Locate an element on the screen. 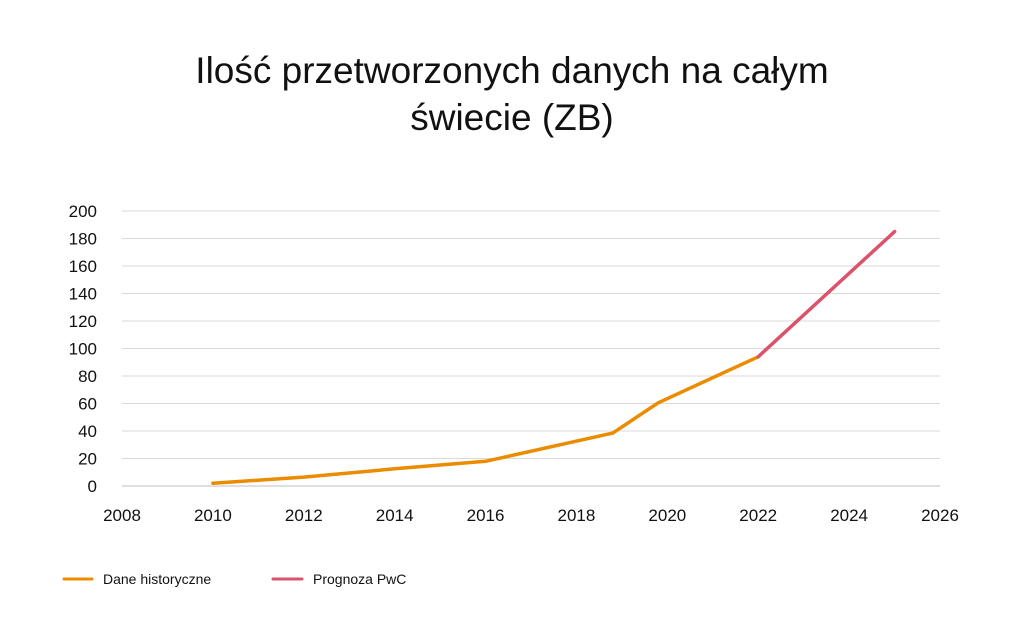  x-tick-label-2020: 2020 is located at coordinates (667, 515).